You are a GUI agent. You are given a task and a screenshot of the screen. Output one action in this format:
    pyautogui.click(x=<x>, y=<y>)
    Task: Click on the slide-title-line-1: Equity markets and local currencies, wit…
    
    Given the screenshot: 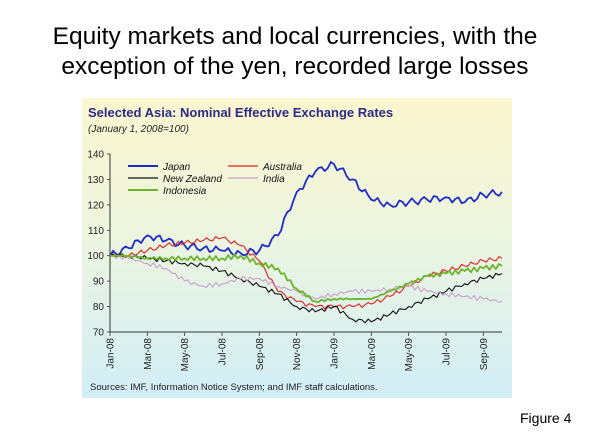 What is the action you would take?
    pyautogui.click(x=295, y=36)
    